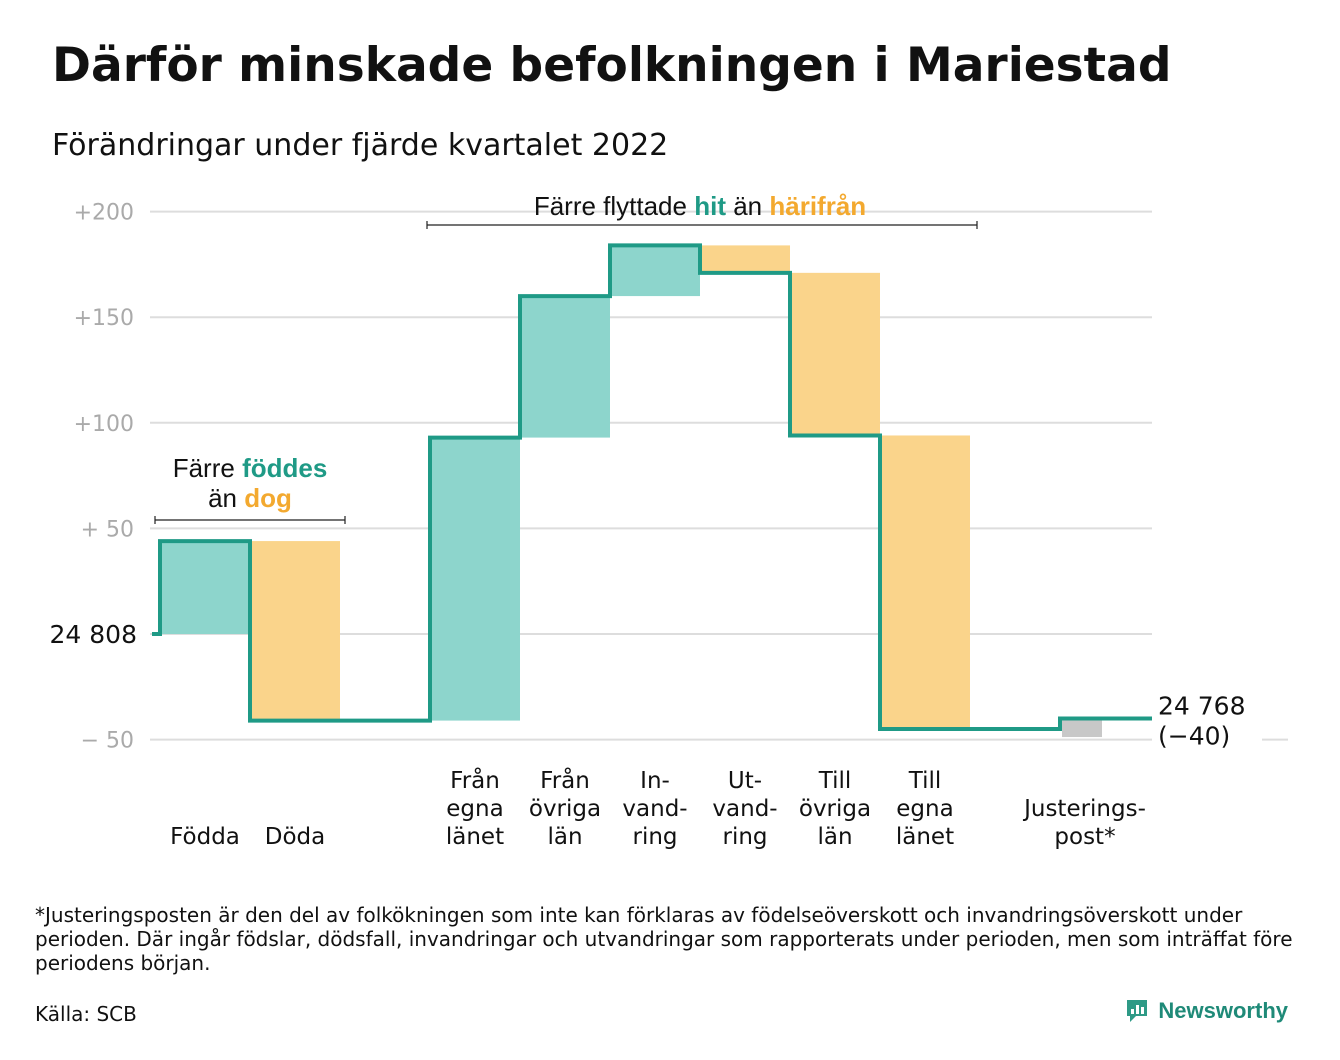 The image size is (1340, 1060). I want to click on moves-annotation-highlight1: hit, so click(710, 206).